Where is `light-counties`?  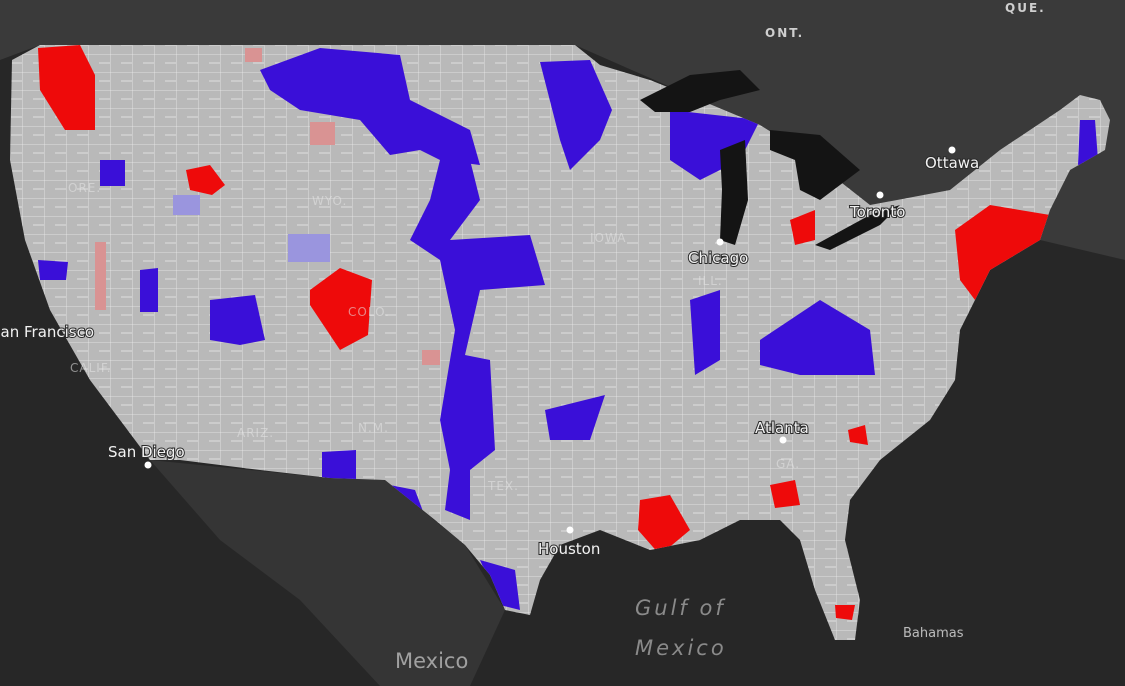
light-counties is located at coordinates (267, 206).